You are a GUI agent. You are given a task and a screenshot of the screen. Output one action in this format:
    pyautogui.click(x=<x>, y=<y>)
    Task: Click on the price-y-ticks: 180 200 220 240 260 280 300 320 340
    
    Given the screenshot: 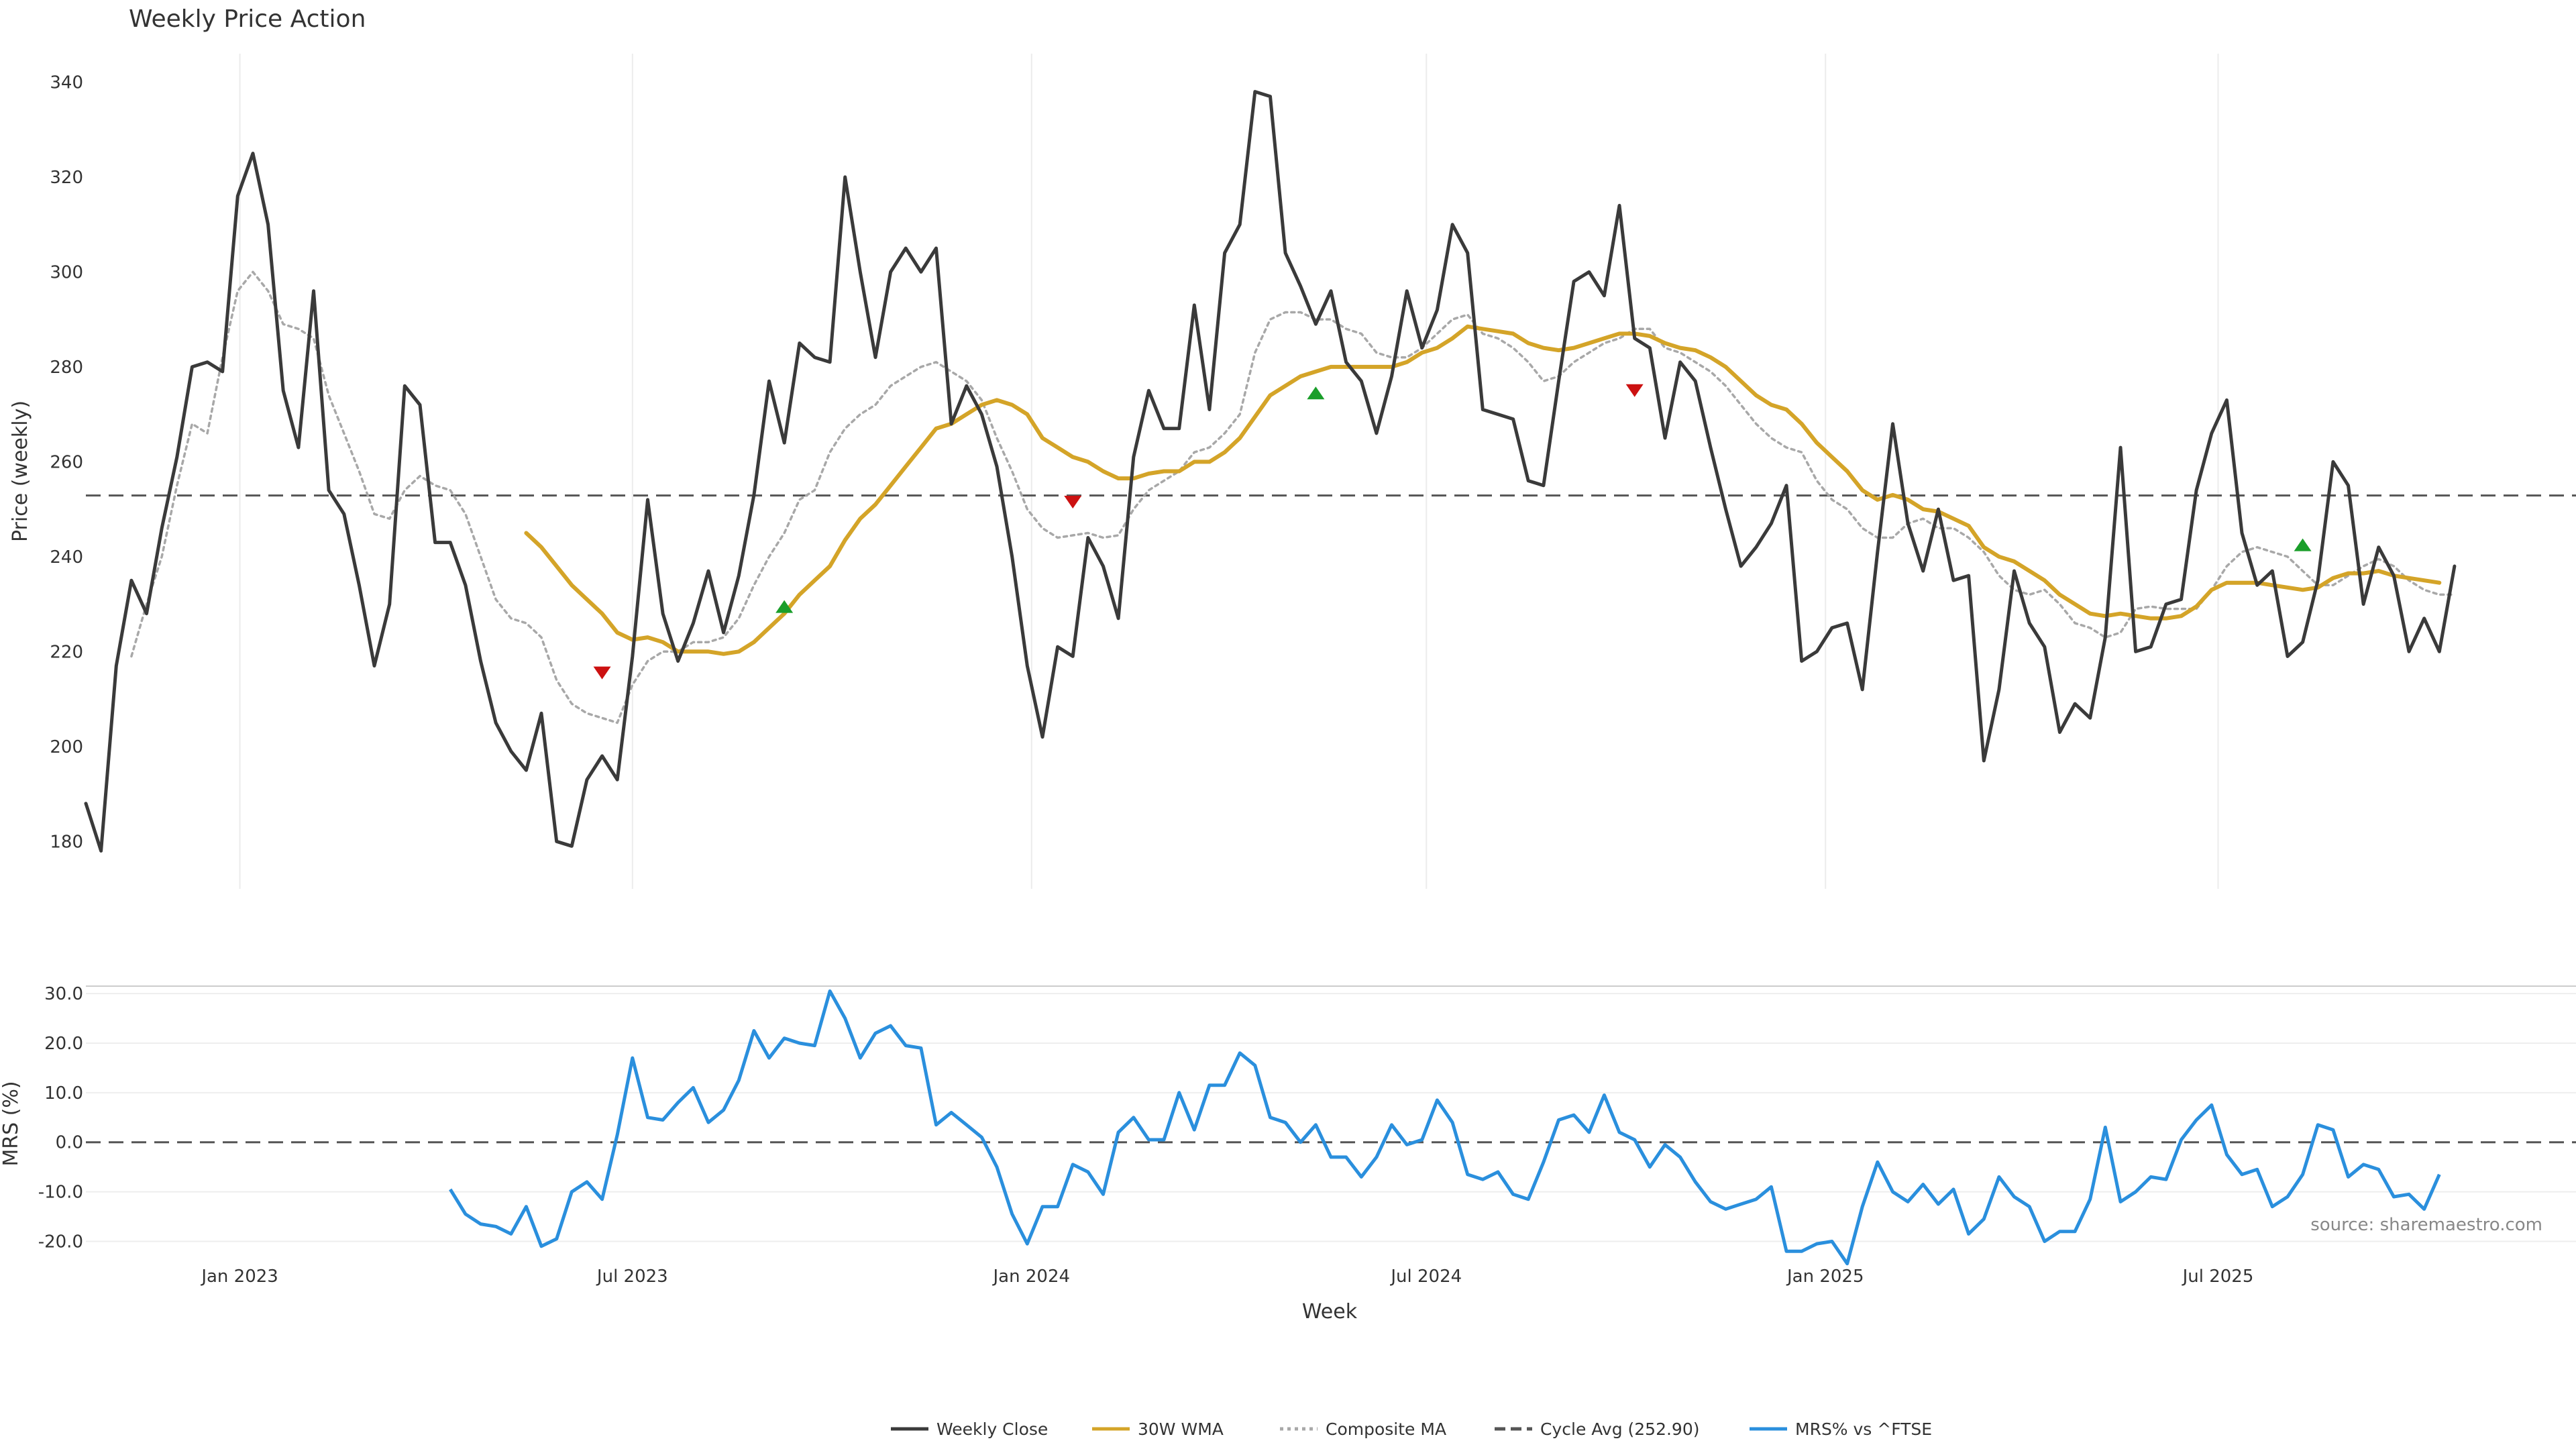 What is the action you would take?
    pyautogui.click(x=66, y=462)
    